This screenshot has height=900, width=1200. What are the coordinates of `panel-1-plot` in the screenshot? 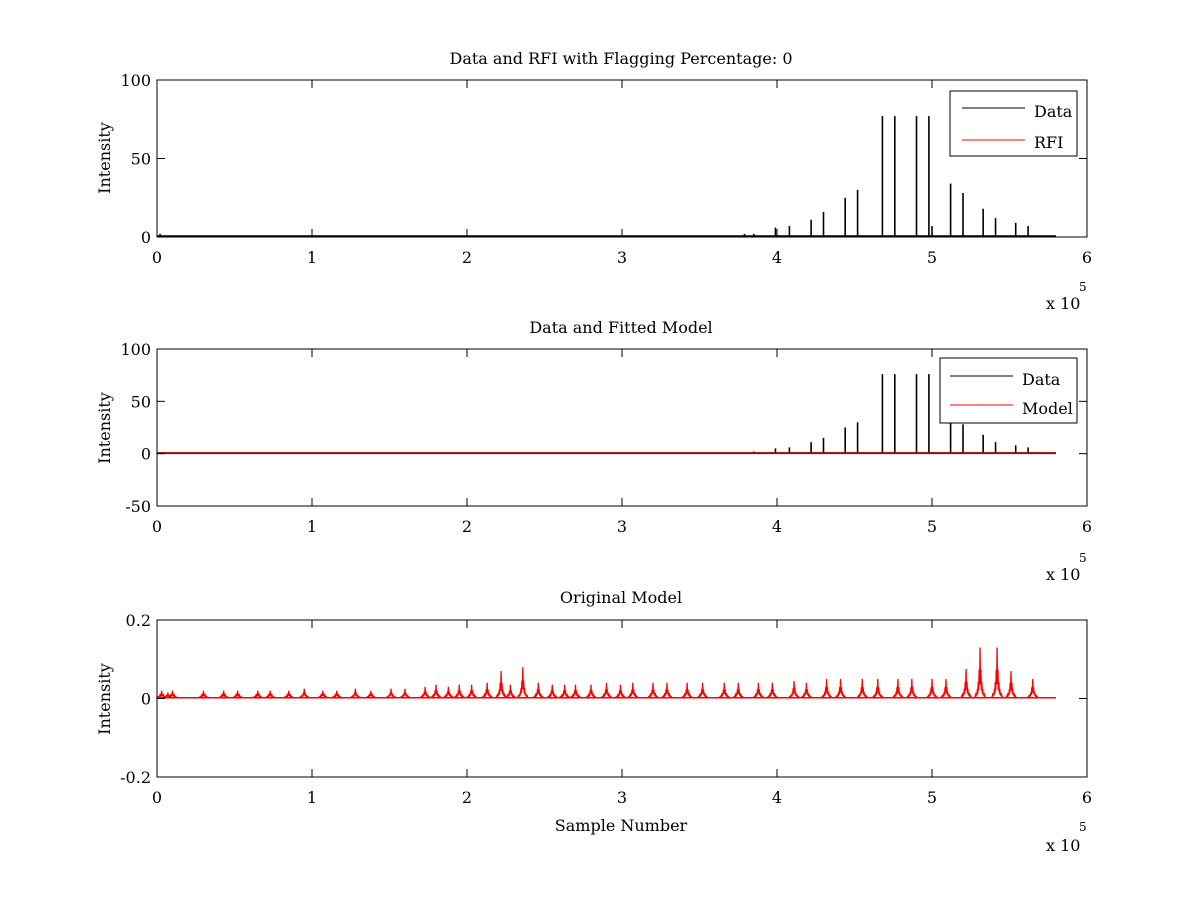 It's located at (606, 177).